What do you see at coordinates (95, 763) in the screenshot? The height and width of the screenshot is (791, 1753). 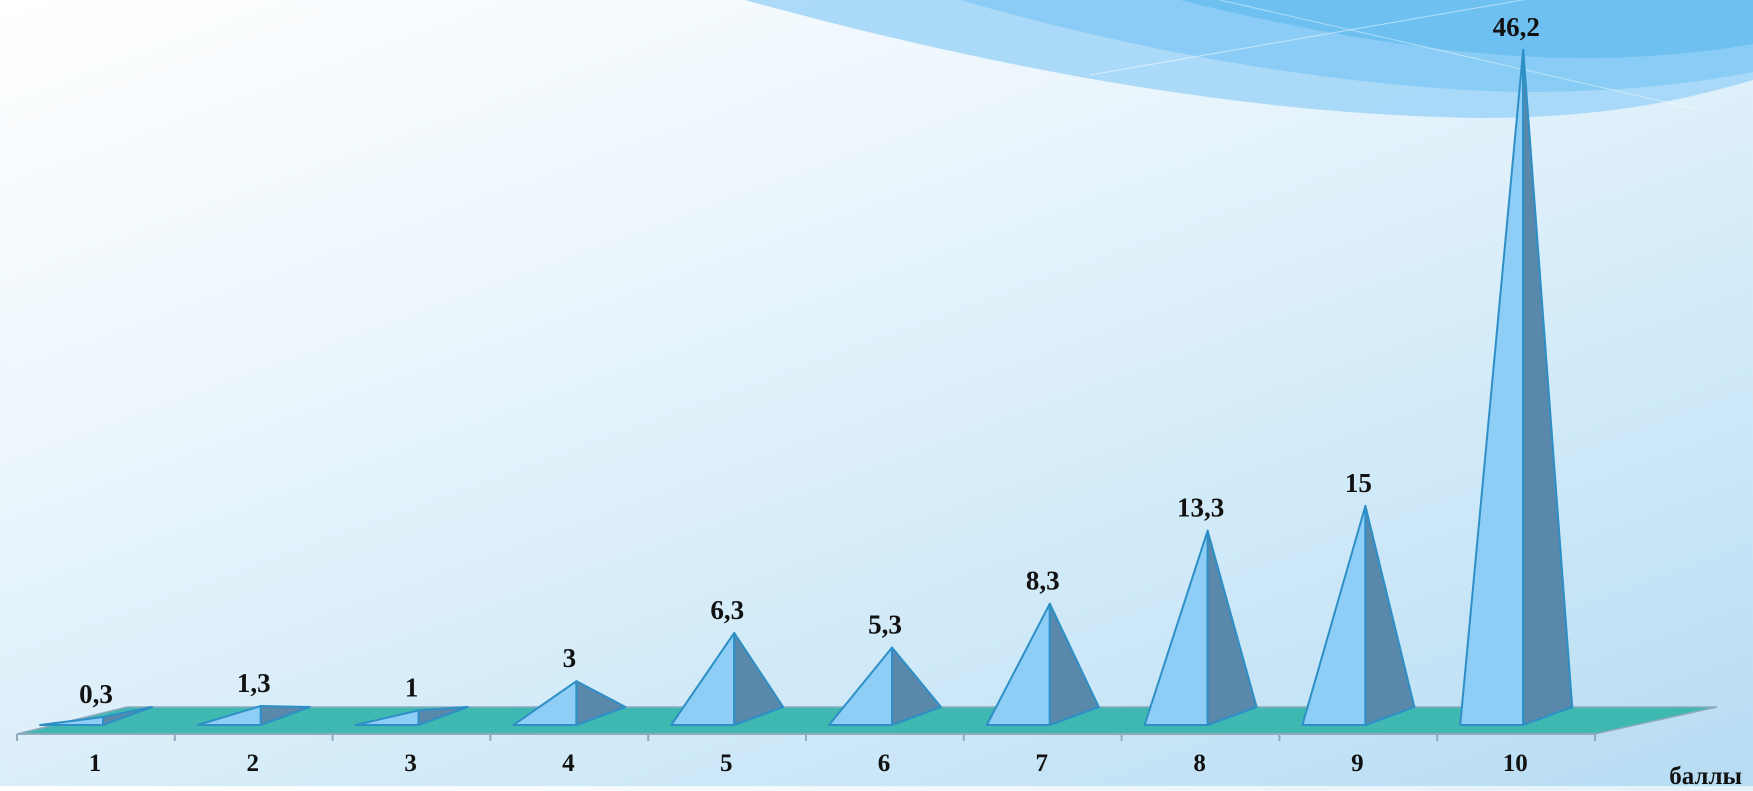 I see `x-tick-label: 1` at bounding box center [95, 763].